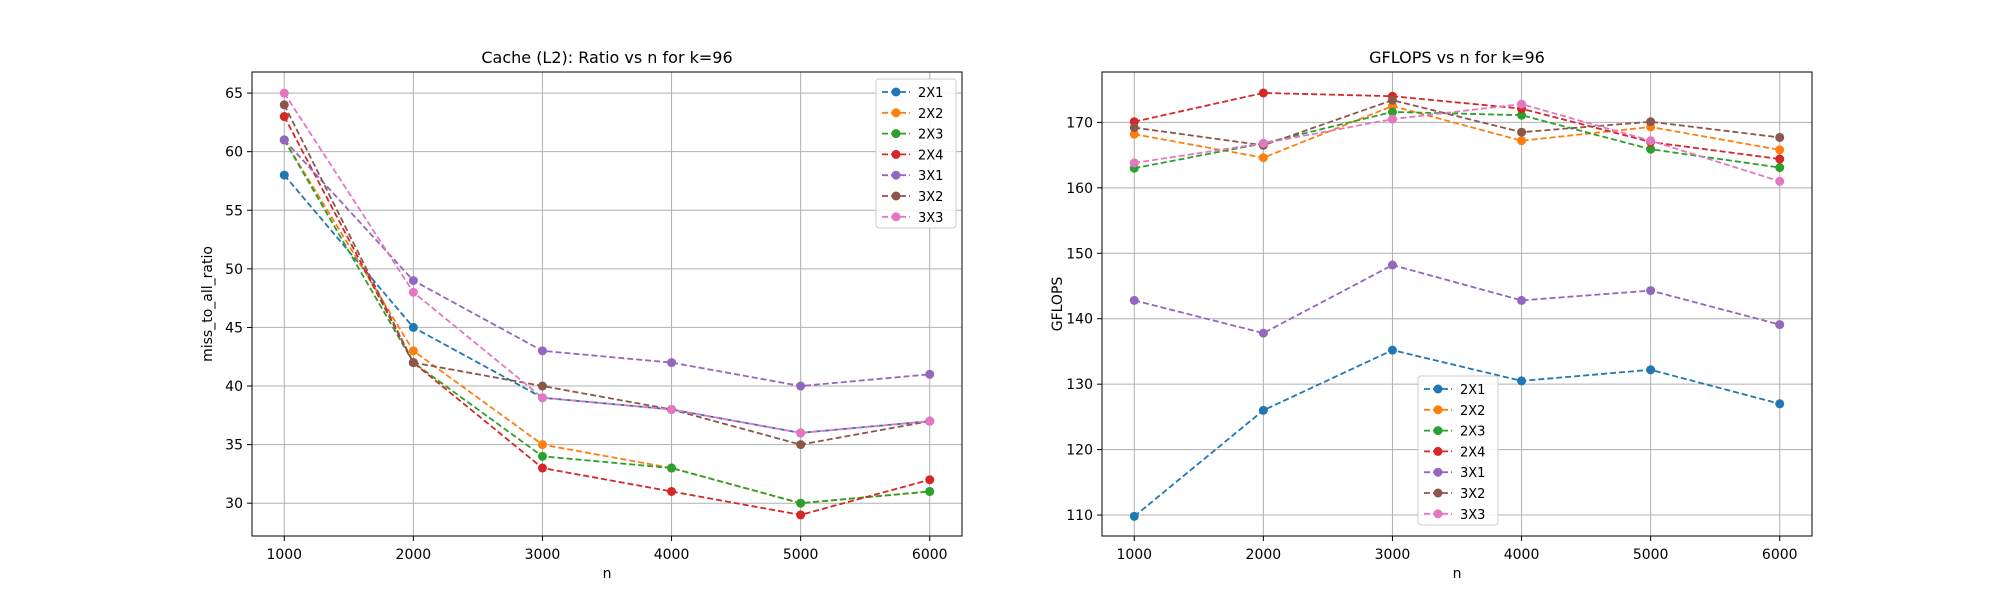 Image resolution: width=2000 pixels, height=600 pixels. I want to click on y-tick-label: 65, so click(234, 94).